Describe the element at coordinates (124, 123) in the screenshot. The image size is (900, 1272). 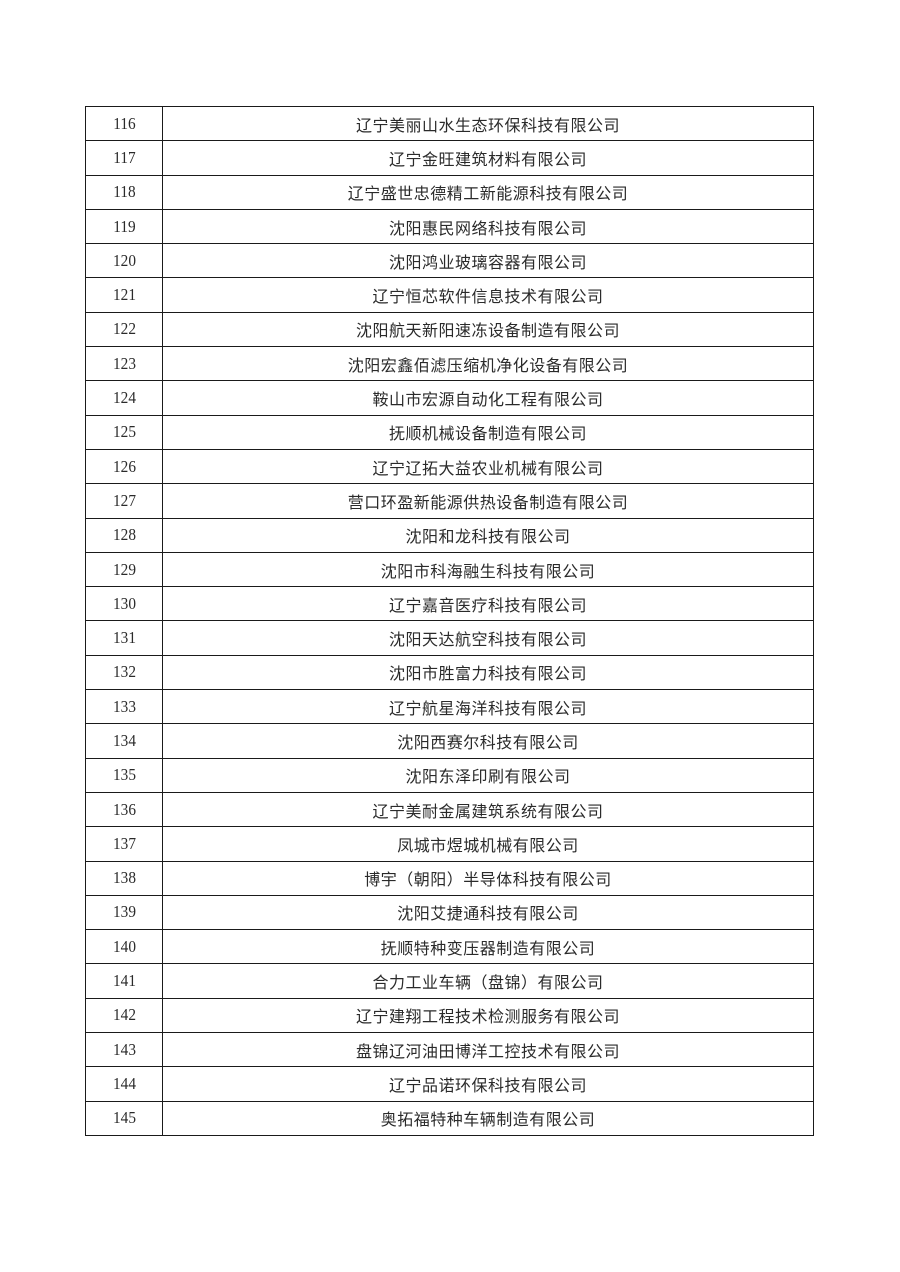
I see `row-number: 116` at that location.